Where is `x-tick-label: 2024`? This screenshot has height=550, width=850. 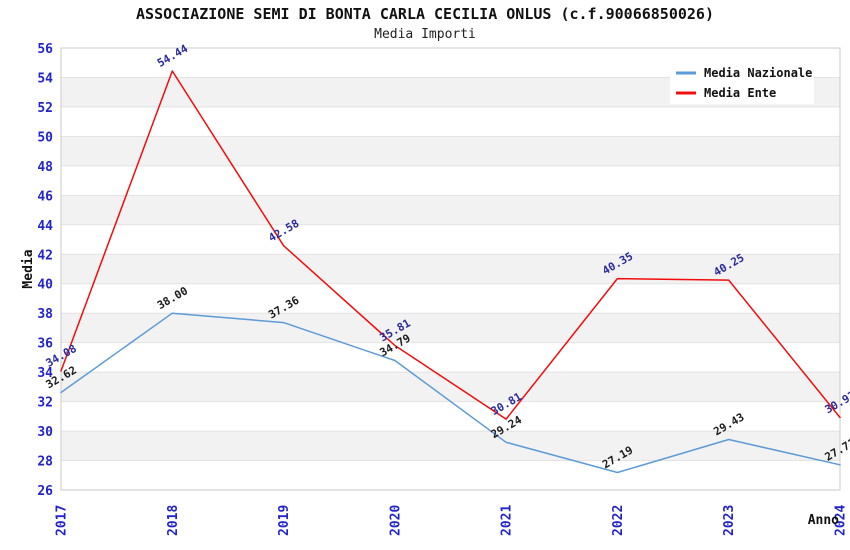
x-tick-label: 2024 is located at coordinates (841, 520).